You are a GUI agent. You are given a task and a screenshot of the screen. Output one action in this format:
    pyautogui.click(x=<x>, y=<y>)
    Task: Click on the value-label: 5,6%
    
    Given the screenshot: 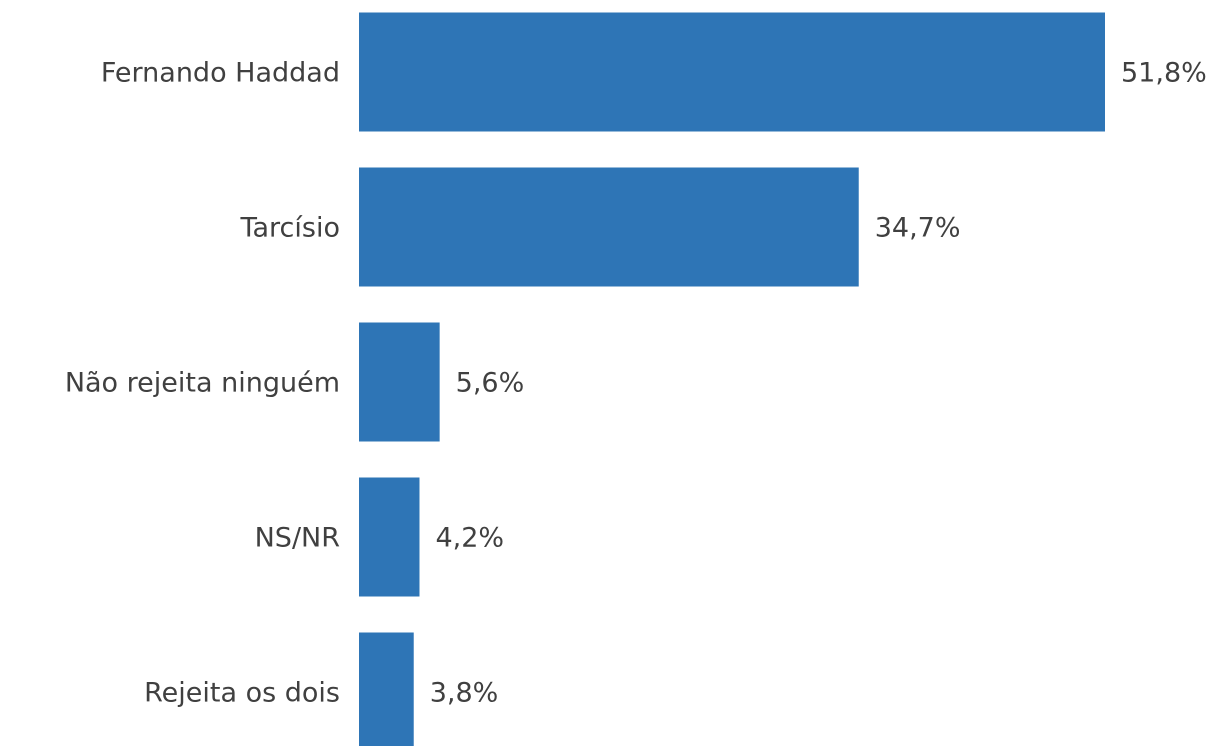 What is the action you would take?
    pyautogui.click(x=490, y=383)
    